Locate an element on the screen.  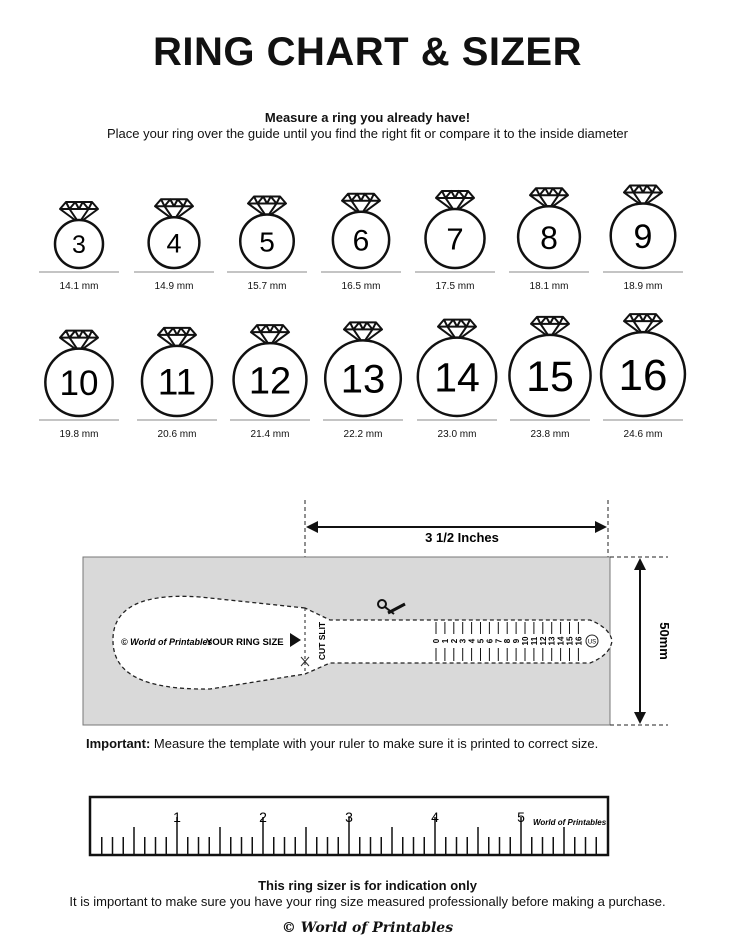
ring-size-6: 6 is located at coordinates (361, 232).